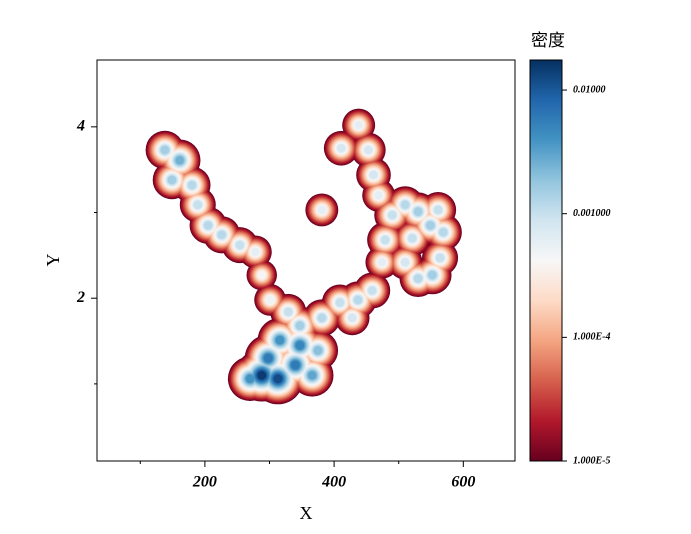 This screenshot has height=534, width=691. I want to click on colorbar, so click(546, 260).